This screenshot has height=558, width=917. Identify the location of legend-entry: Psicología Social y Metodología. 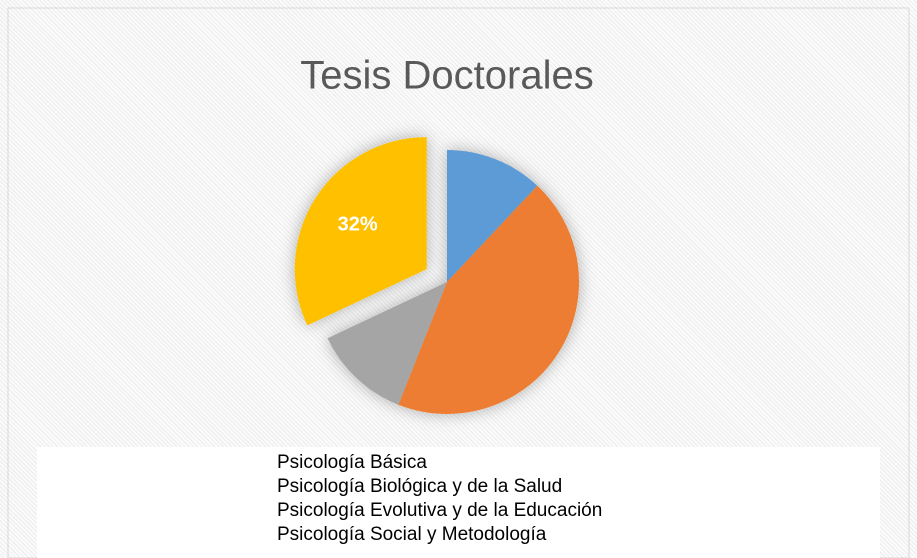
(412, 534).